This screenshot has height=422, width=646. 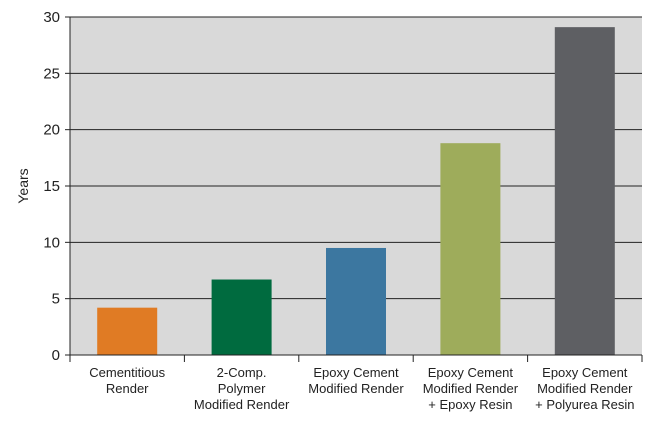 What do you see at coordinates (23, 185) in the screenshot?
I see `y-axis-label: Years` at bounding box center [23, 185].